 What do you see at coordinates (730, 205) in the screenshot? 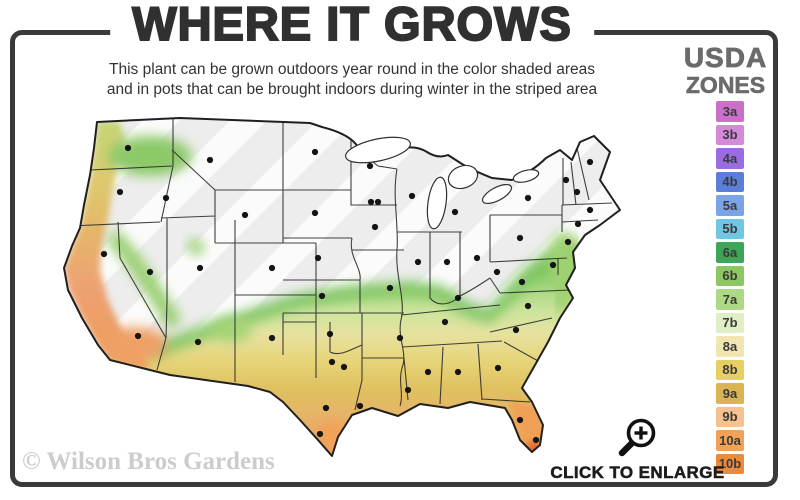
I see `zone-swatch-5a: 5a` at bounding box center [730, 205].